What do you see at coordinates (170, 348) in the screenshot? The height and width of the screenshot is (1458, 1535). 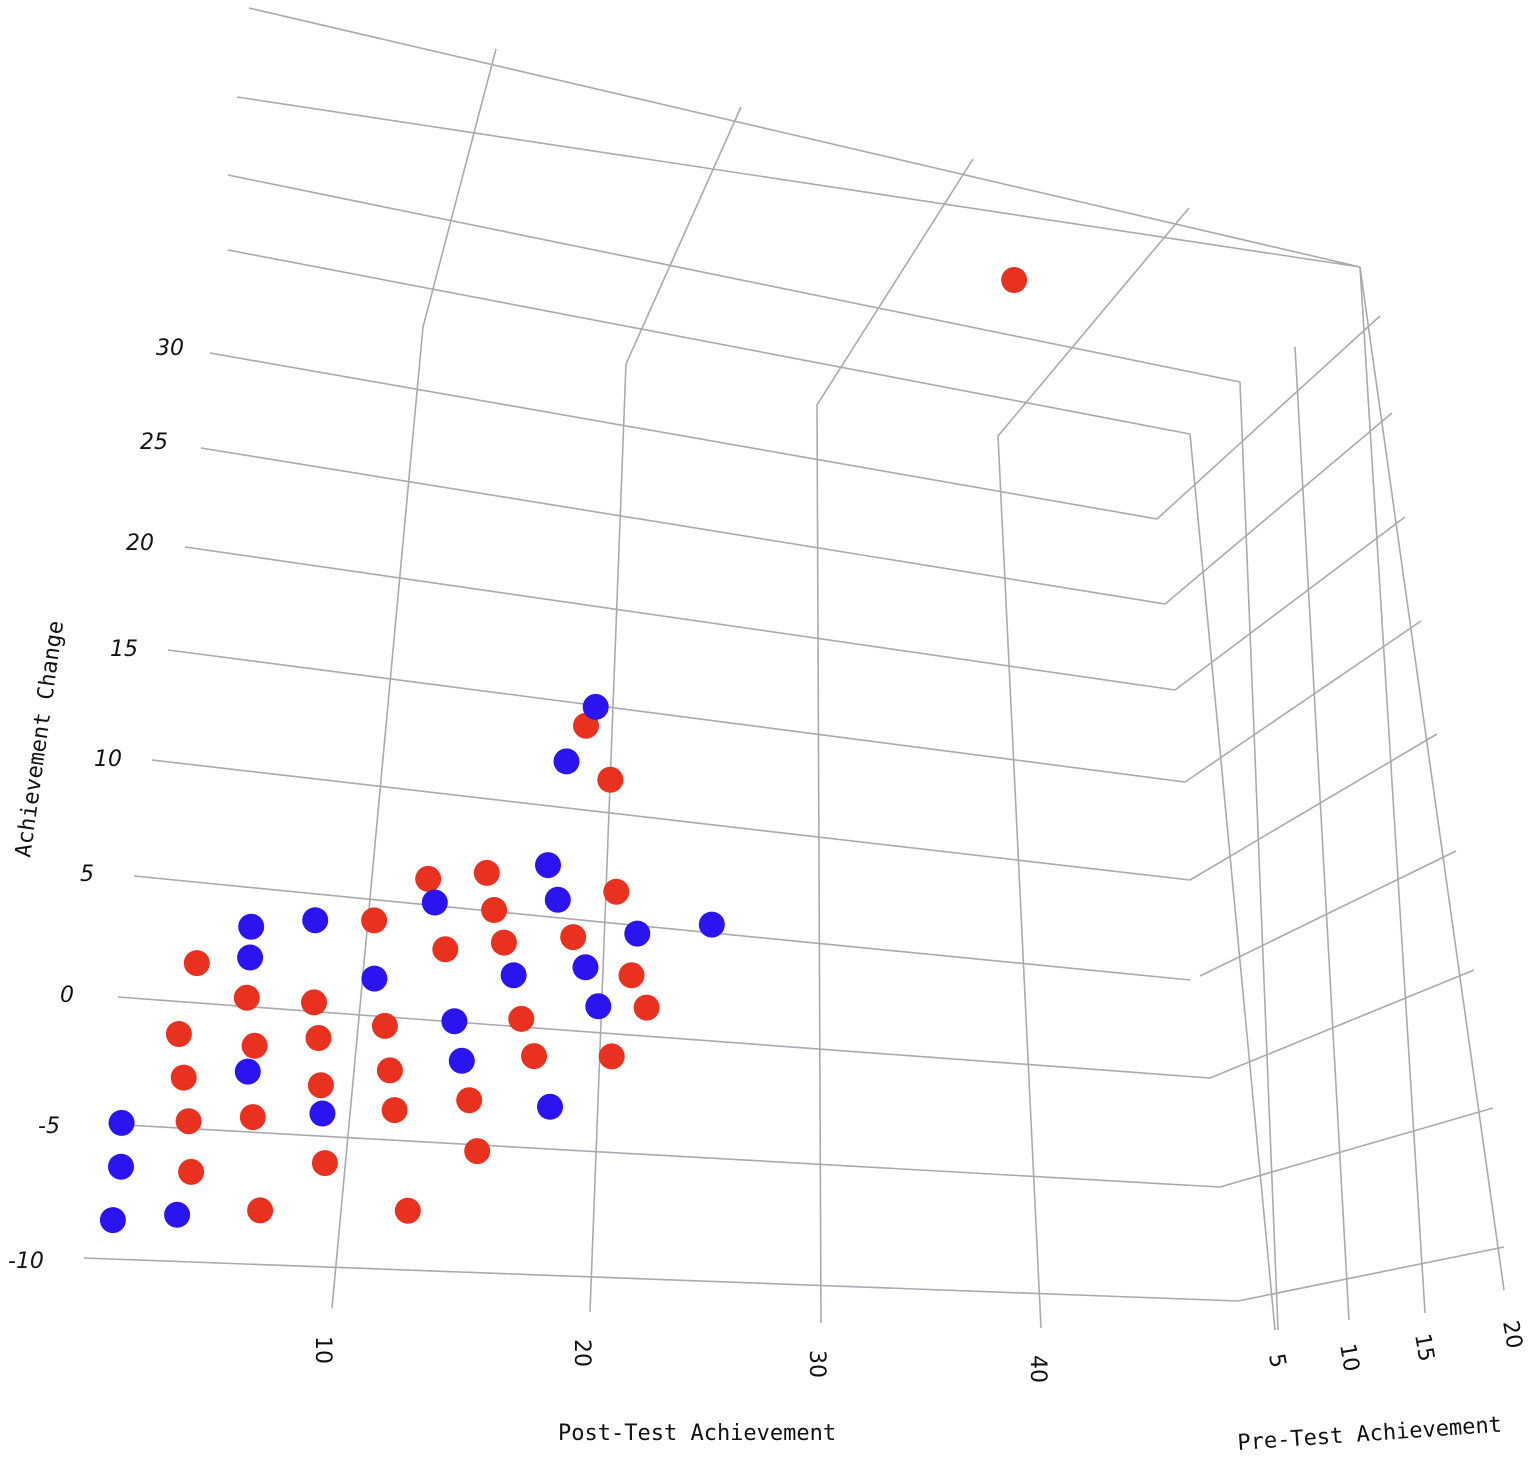 I see `z-tick-label: 30` at bounding box center [170, 348].